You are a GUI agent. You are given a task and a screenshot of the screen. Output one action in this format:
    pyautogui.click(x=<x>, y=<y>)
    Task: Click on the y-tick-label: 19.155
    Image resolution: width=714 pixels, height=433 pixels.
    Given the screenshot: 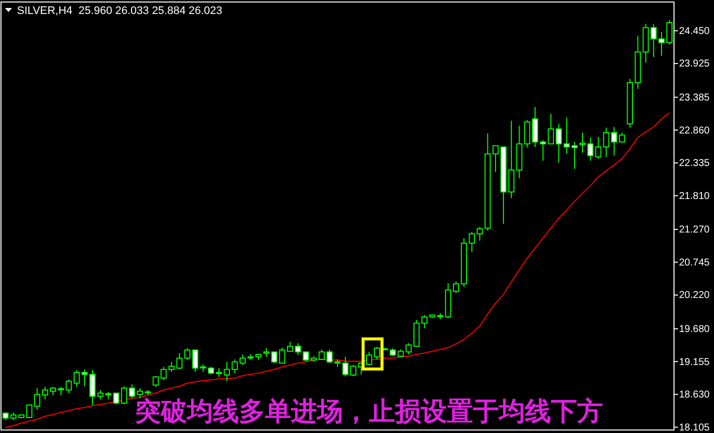 What is the action you would take?
    pyautogui.click(x=694, y=362)
    